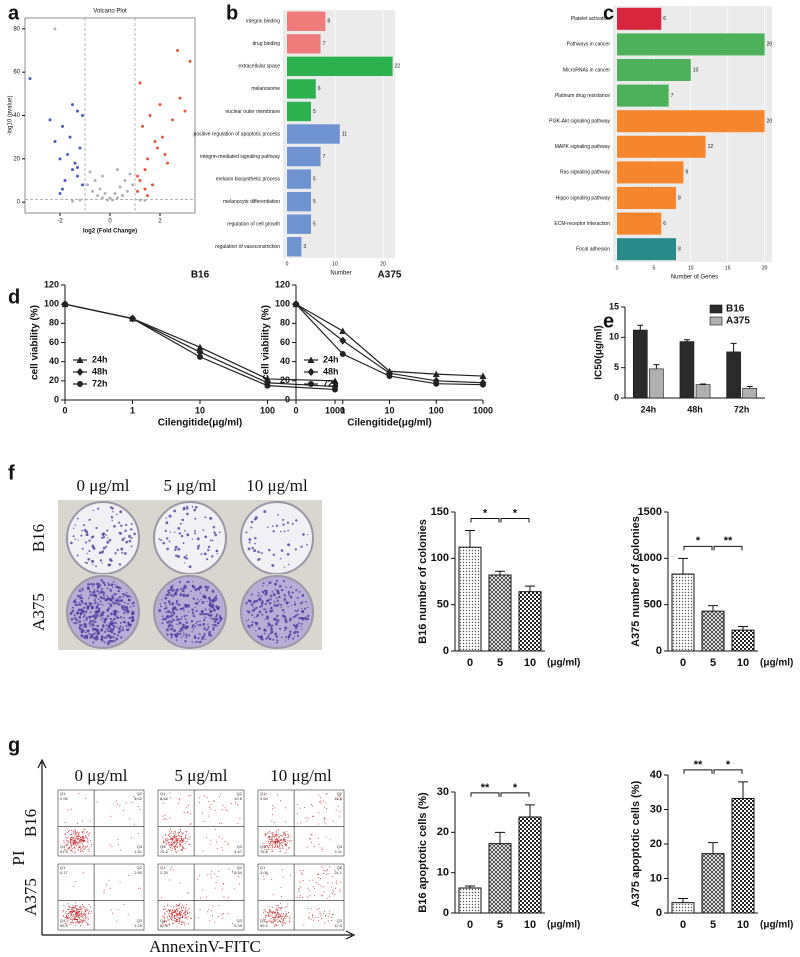 This screenshot has width=800, height=957. Describe the element at coordinates (335, 389) in the screenshot. I see `marker` at that location.